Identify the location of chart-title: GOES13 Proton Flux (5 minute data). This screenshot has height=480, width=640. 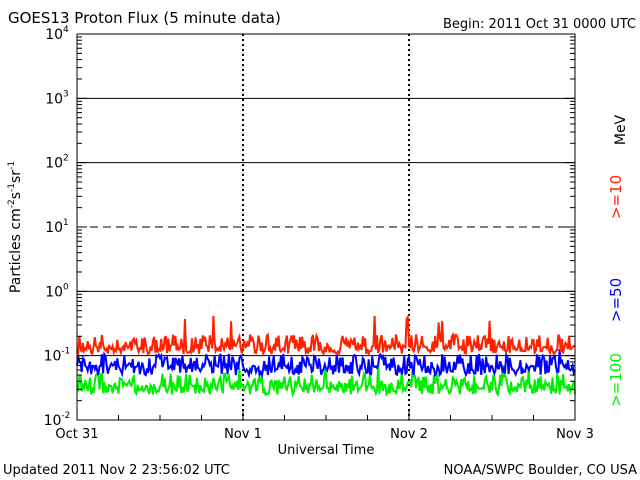
(144, 18).